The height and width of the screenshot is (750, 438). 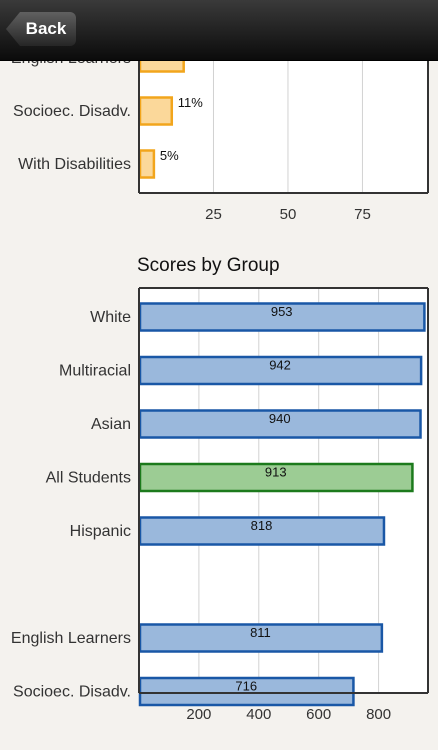 I want to click on x-tick-label: 75, so click(x=362, y=214).